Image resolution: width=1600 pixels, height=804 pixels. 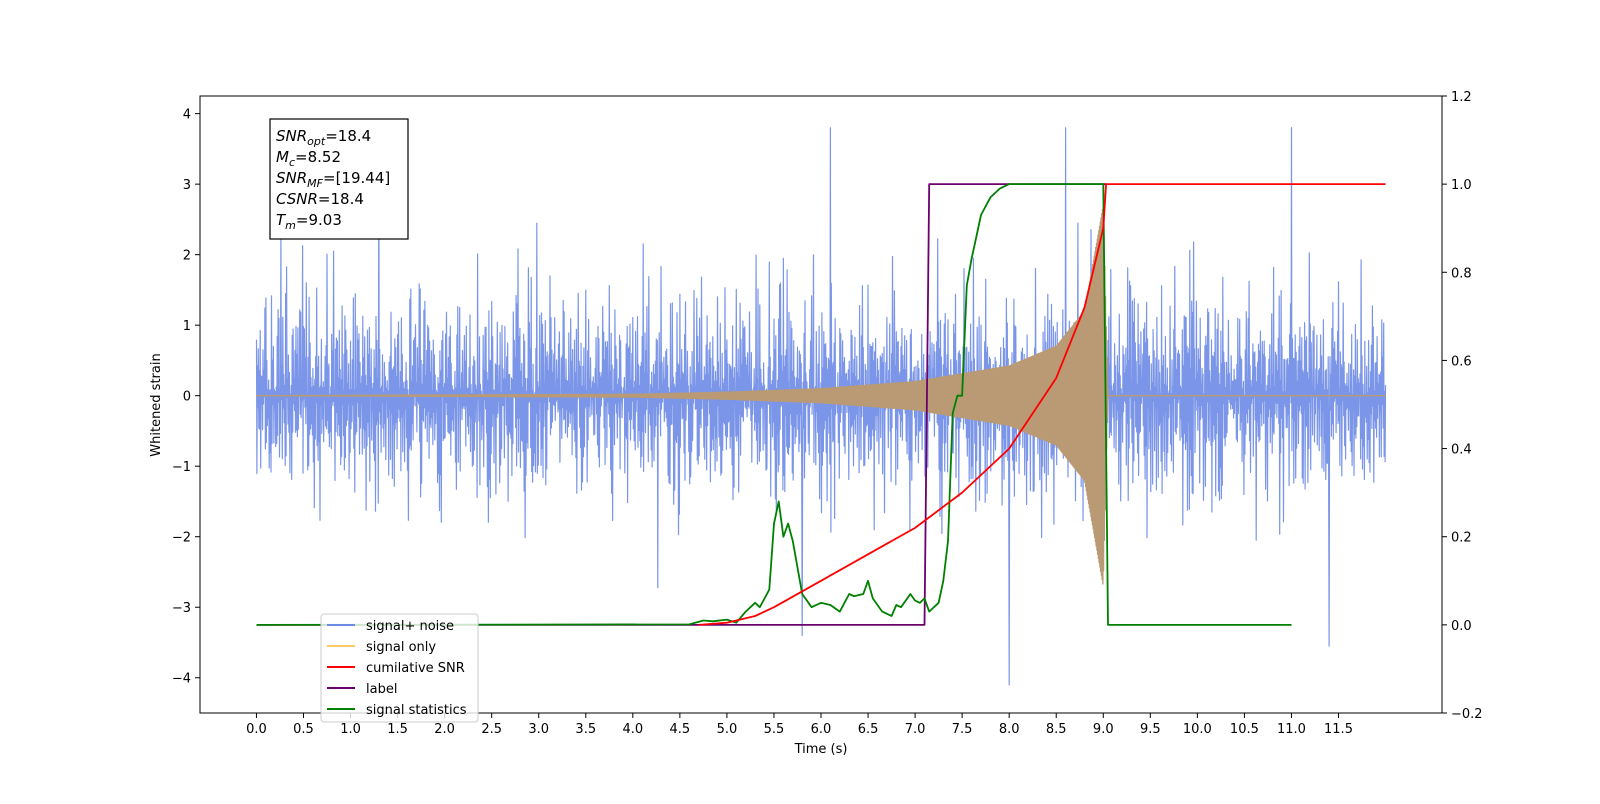 What do you see at coordinates (1461, 538) in the screenshot?
I see `y-right-tick-label: 0.2` at bounding box center [1461, 538].